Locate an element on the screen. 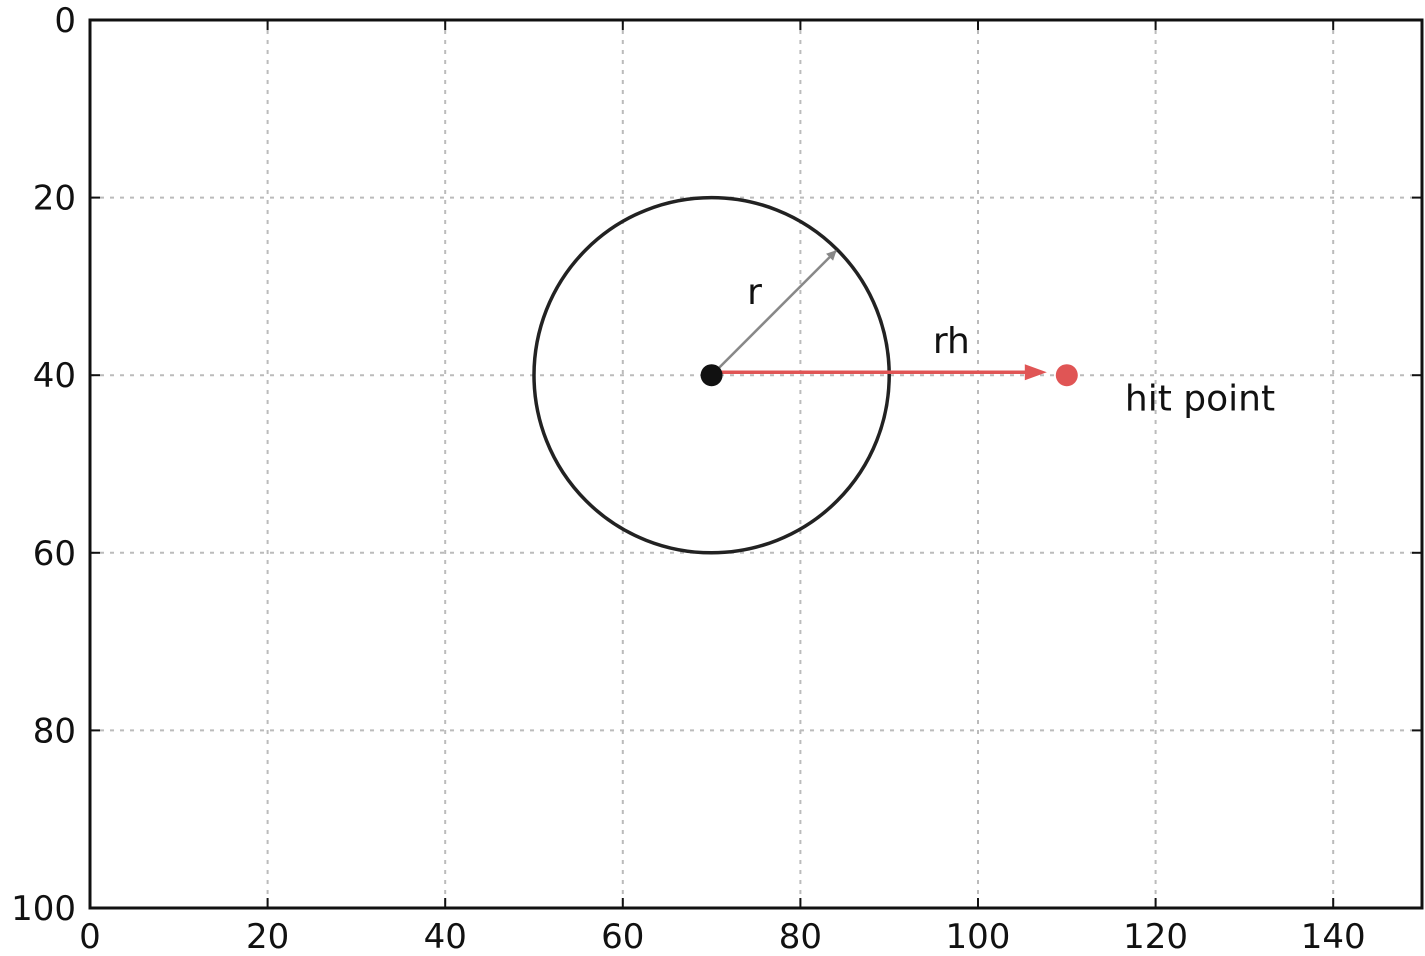 The width and height of the screenshot is (1425, 956). x-tick-label: 120 is located at coordinates (1155, 936).